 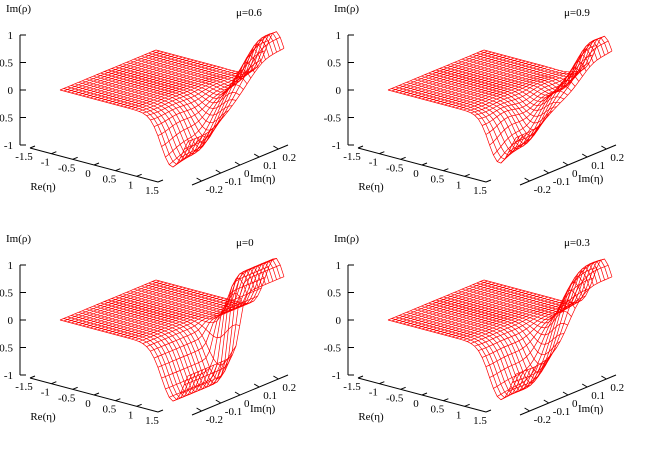 I want to click on x-axis: -1.5 -1 -0.5 0 0.5 1 1.5, so click(x=417, y=171).